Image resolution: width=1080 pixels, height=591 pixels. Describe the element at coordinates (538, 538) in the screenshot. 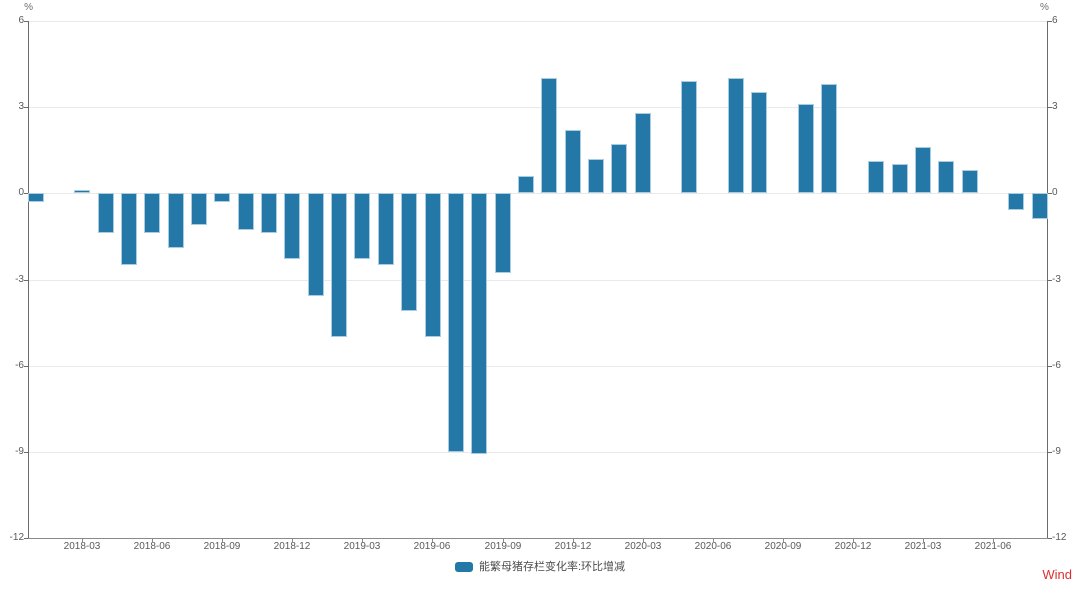

I see `x-axis-line` at that location.